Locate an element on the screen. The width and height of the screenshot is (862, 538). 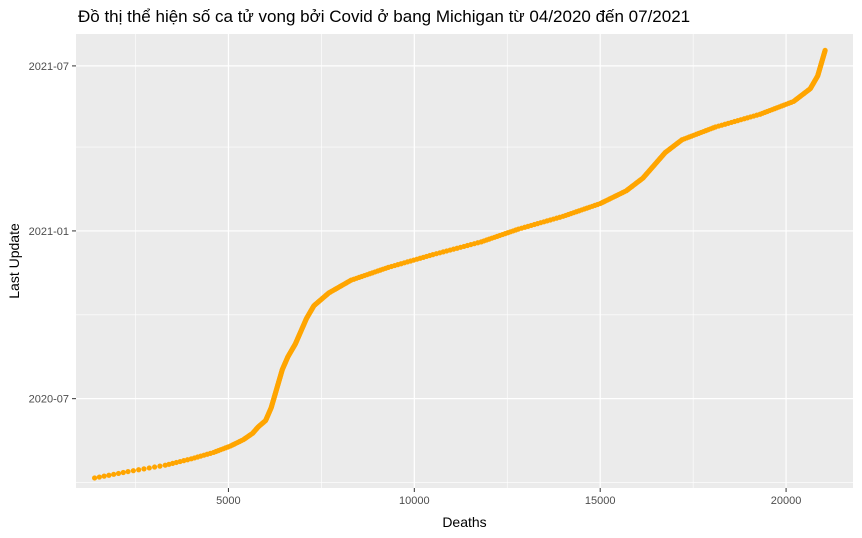
x-axis: 5000 10000 15000 20000 is located at coordinates (508, 497).